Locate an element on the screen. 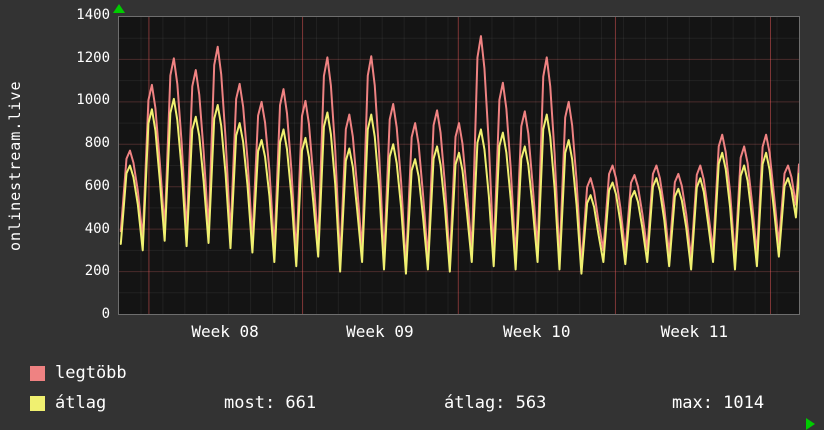  stat-most: most: 661 is located at coordinates (270, 403).